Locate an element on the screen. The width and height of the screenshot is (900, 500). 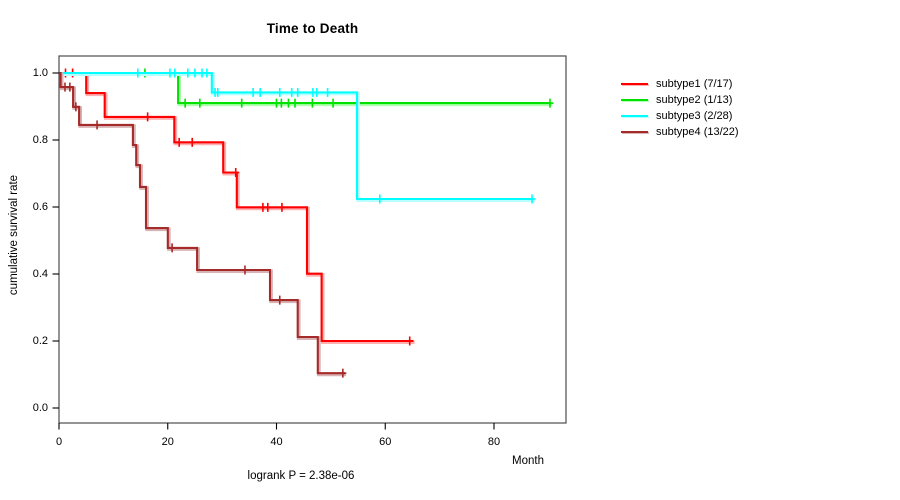
legend-item-subtype4: subtype4 (13/22) is located at coordinates (680, 132).